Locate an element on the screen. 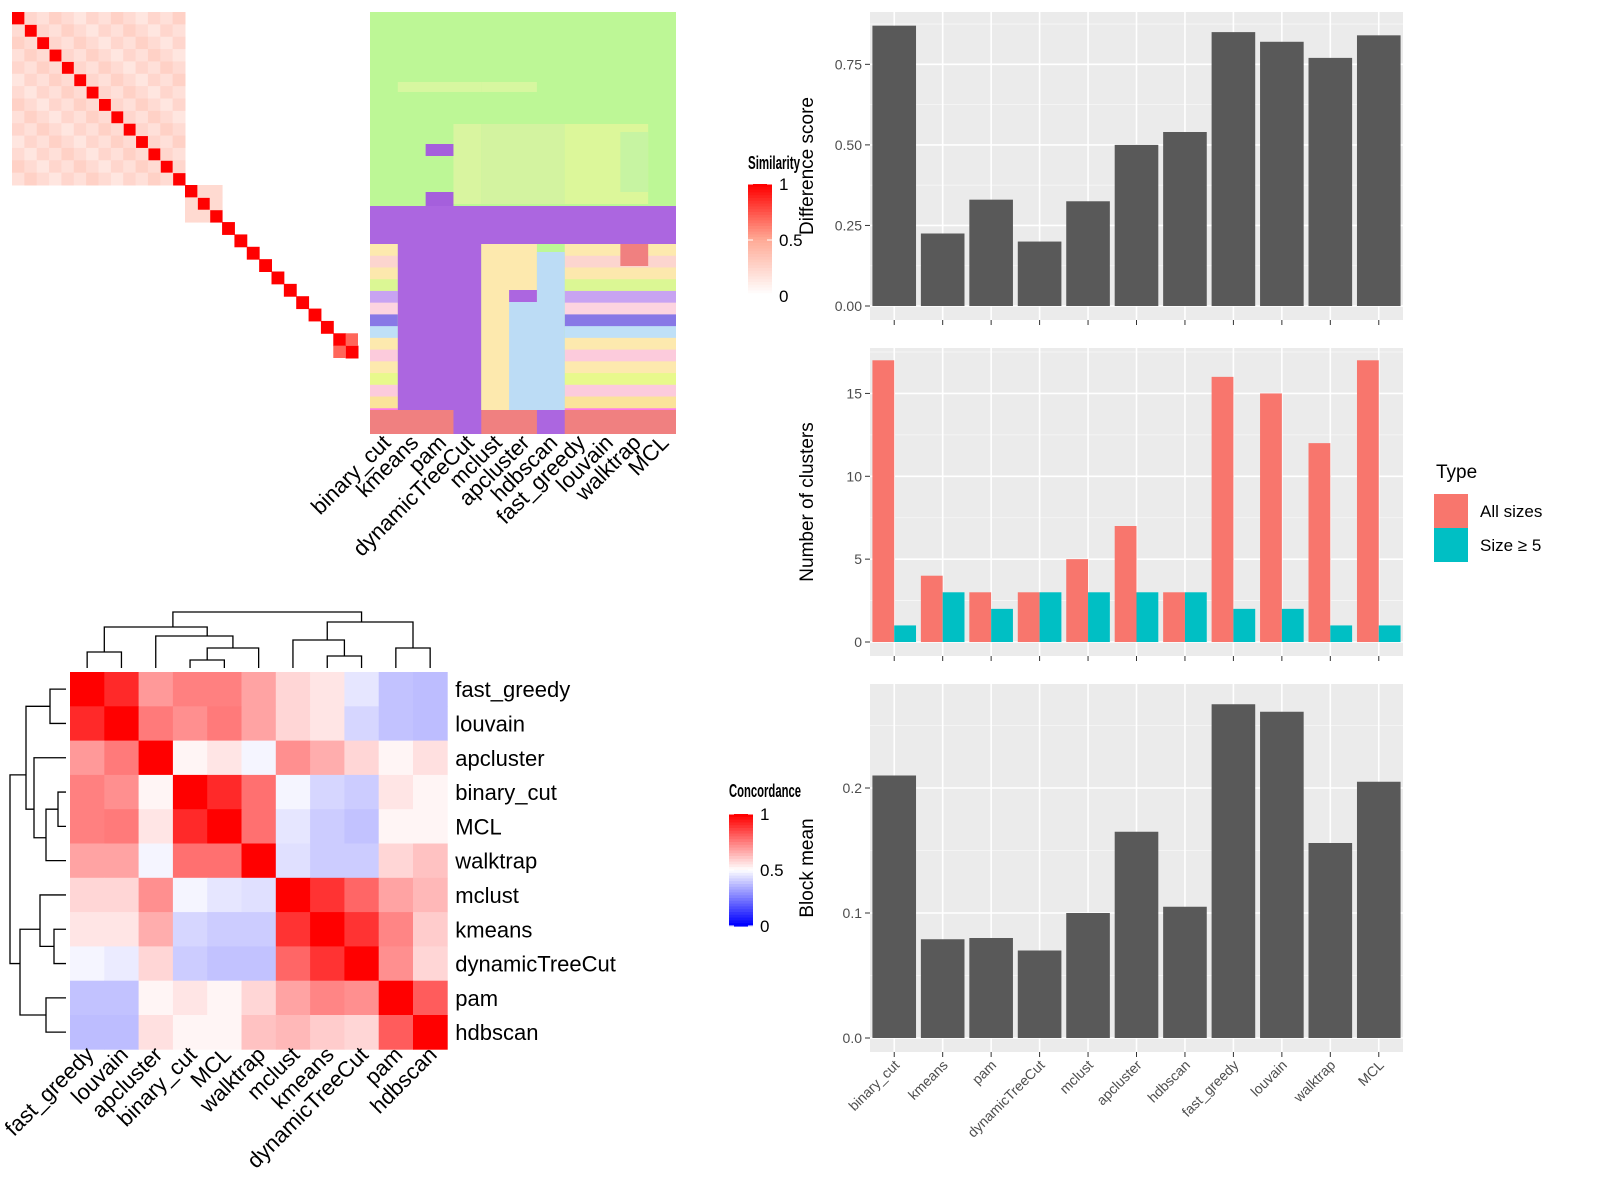 The image size is (1600, 1200). concordance-legend-label: 1 is located at coordinates (764, 814).